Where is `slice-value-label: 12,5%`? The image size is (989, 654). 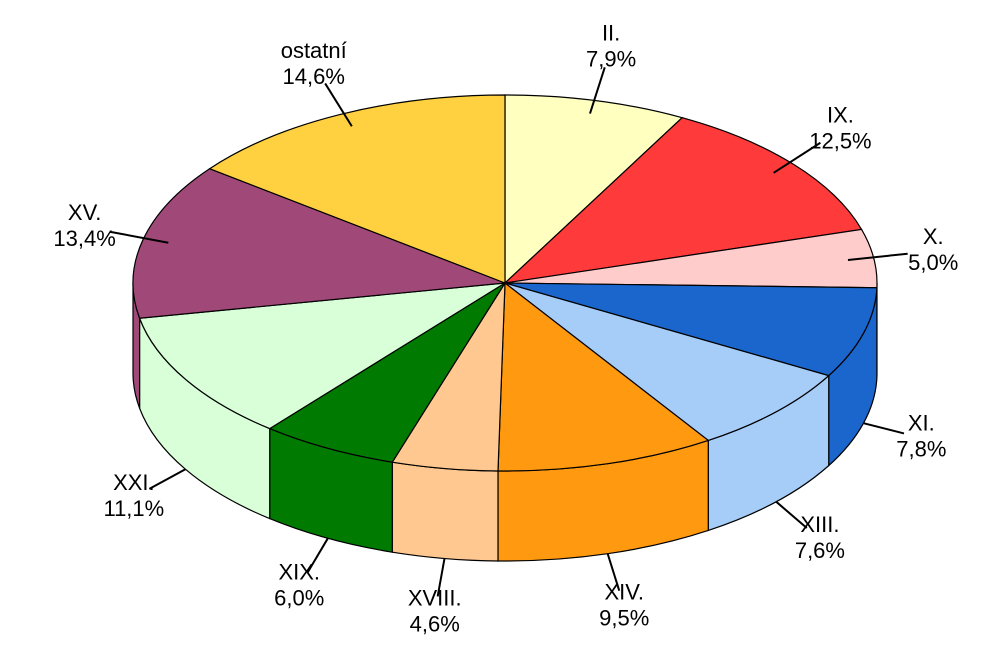 slice-value-label: 12,5% is located at coordinates (840, 141).